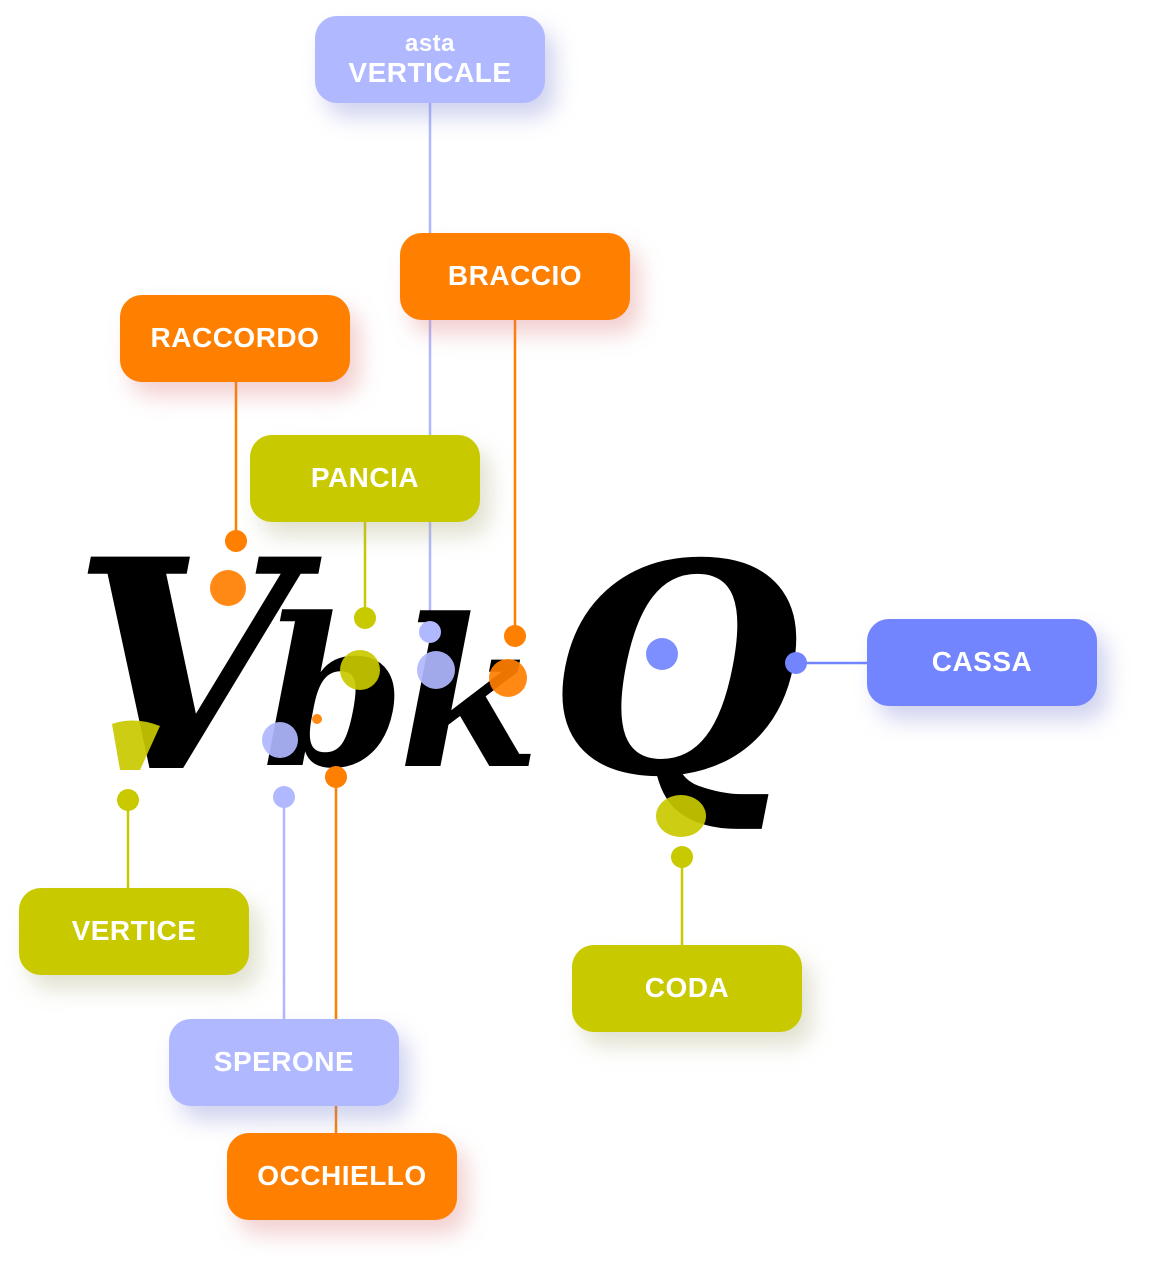  I want to click on blob-asta, so click(436, 670).